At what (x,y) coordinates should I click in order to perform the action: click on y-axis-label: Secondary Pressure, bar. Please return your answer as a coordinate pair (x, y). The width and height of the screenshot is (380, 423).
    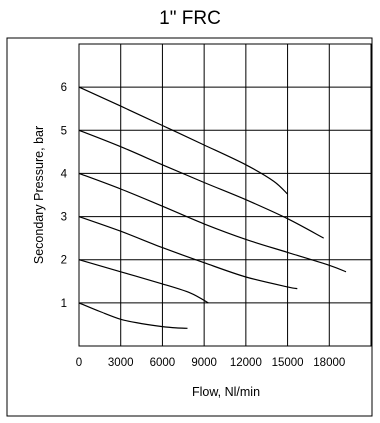
    Looking at the image, I should click on (39, 195).